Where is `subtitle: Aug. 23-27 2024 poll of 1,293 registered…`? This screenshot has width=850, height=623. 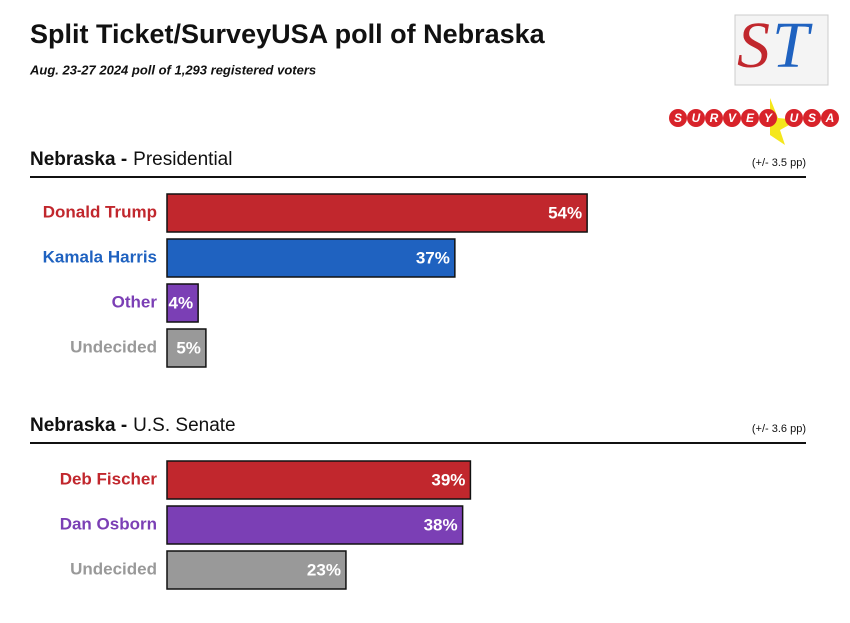
subtitle: Aug. 23-27 2024 poll of 1,293 registered… is located at coordinates (172, 69).